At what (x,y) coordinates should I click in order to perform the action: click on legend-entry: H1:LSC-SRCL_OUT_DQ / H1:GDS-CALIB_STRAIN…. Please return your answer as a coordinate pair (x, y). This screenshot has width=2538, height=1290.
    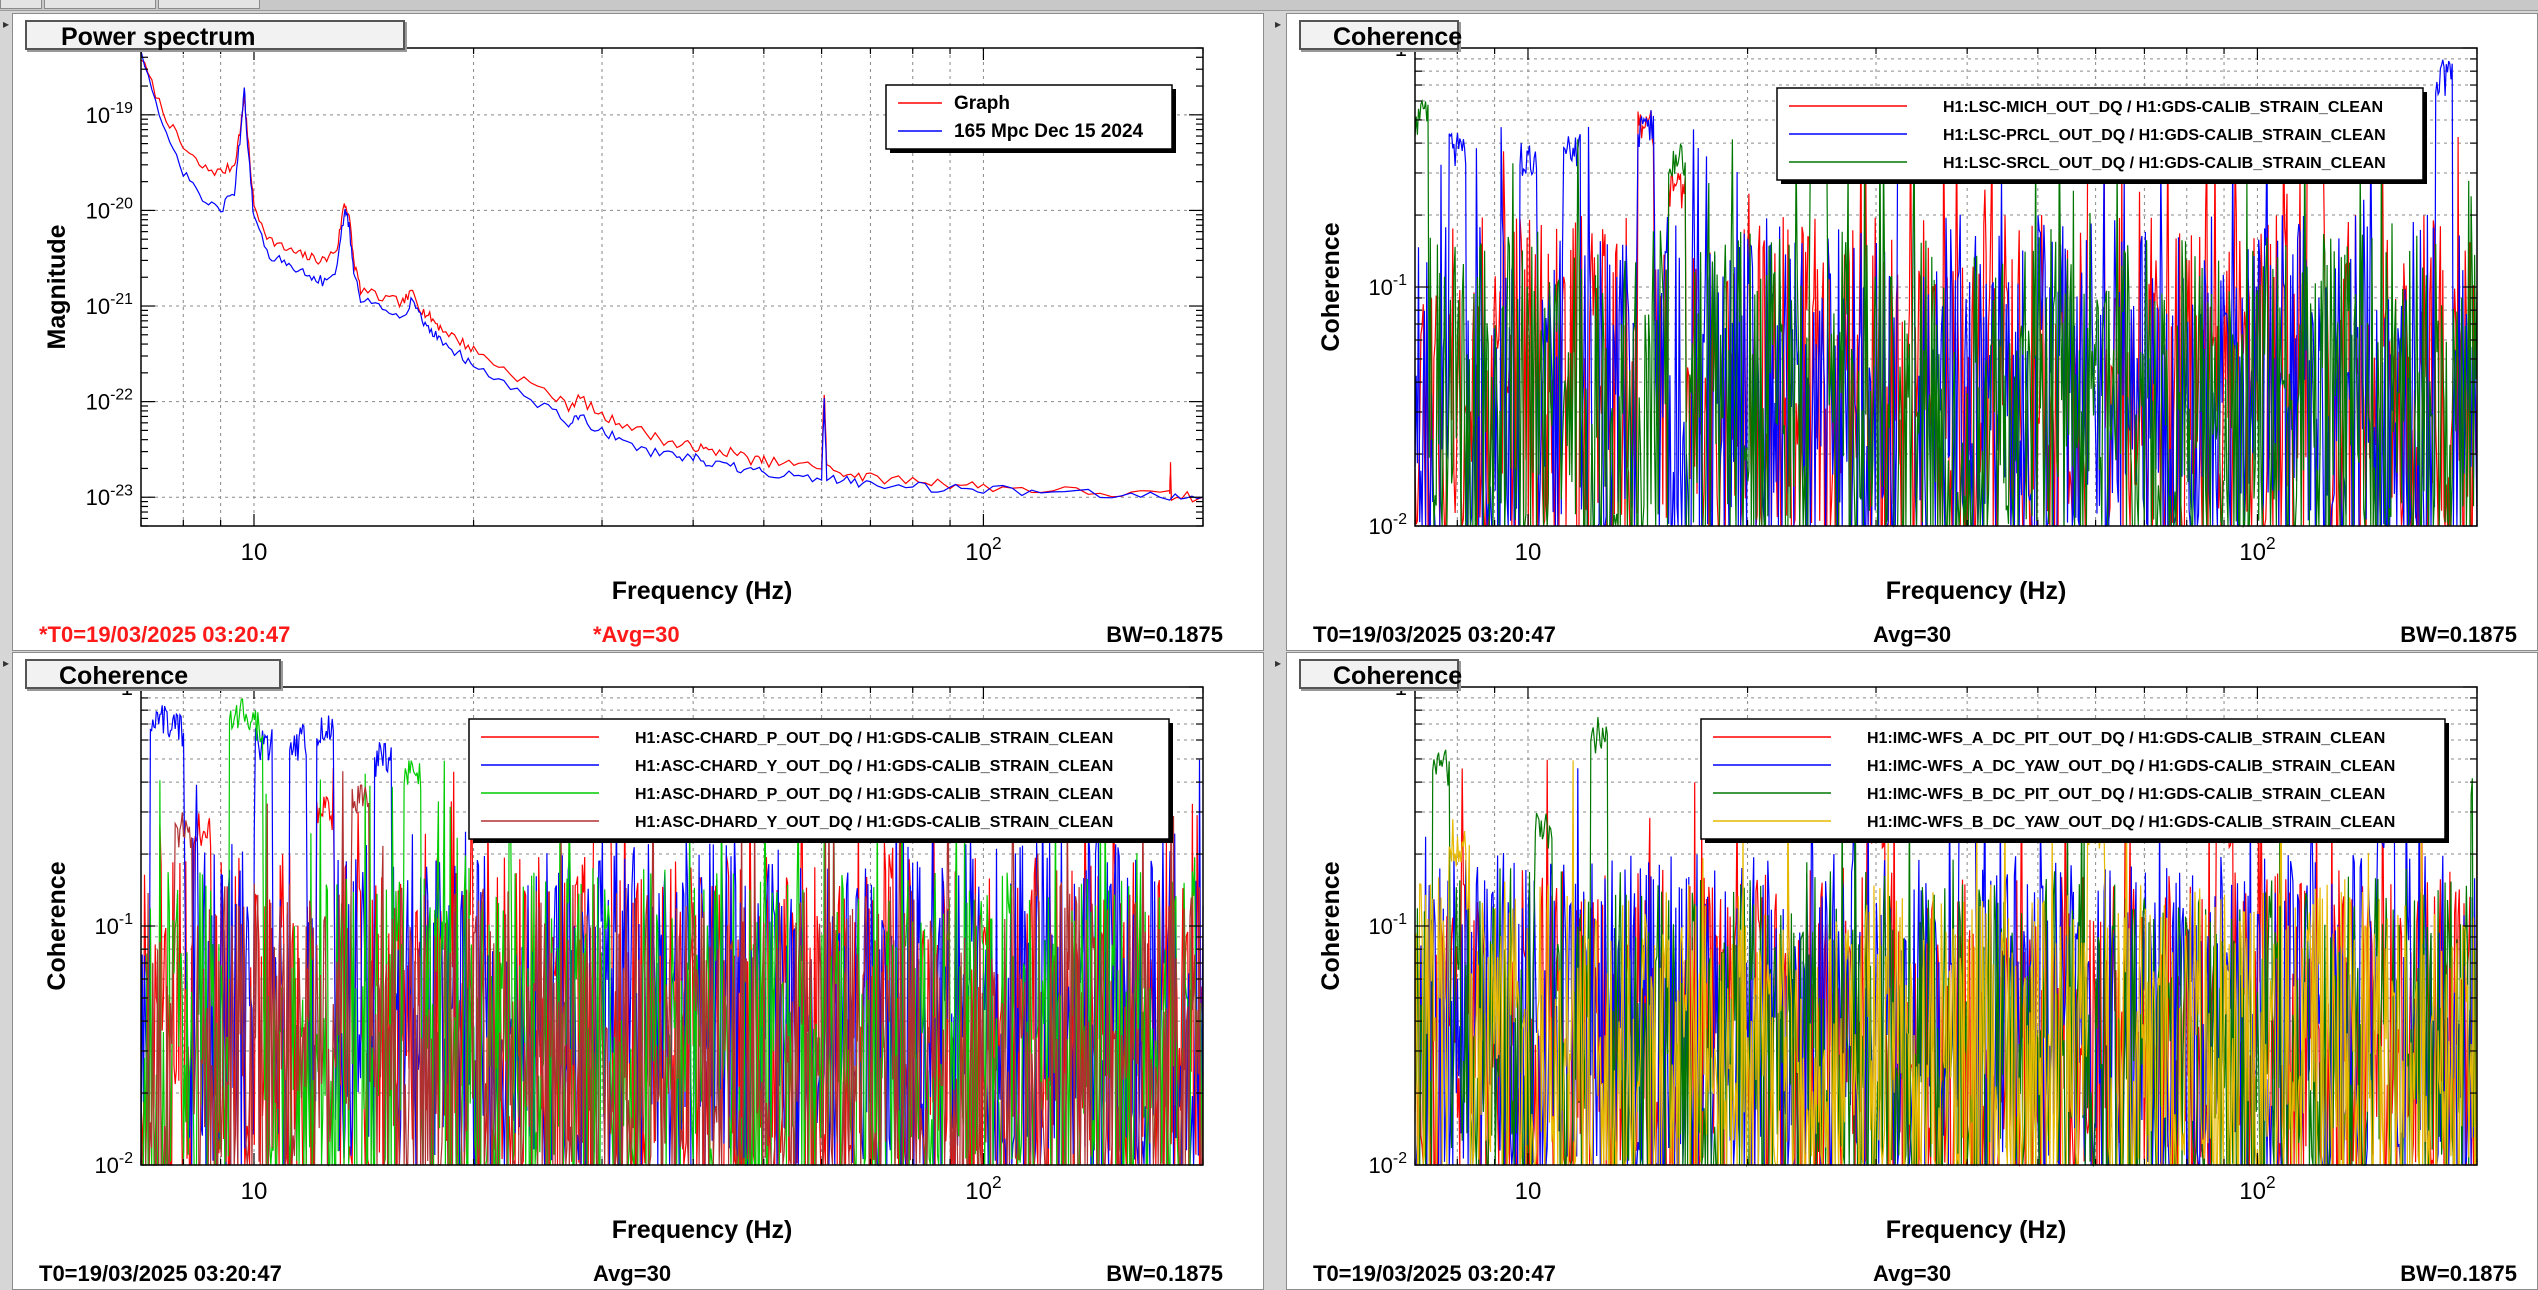
    Looking at the image, I should click on (2164, 163).